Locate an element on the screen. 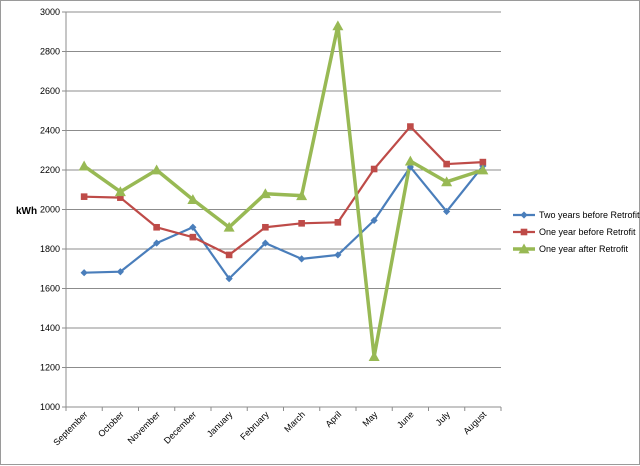 The height and width of the screenshot is (466, 640). legend-label-1: Two years before Retrofit is located at coordinates (589, 215).